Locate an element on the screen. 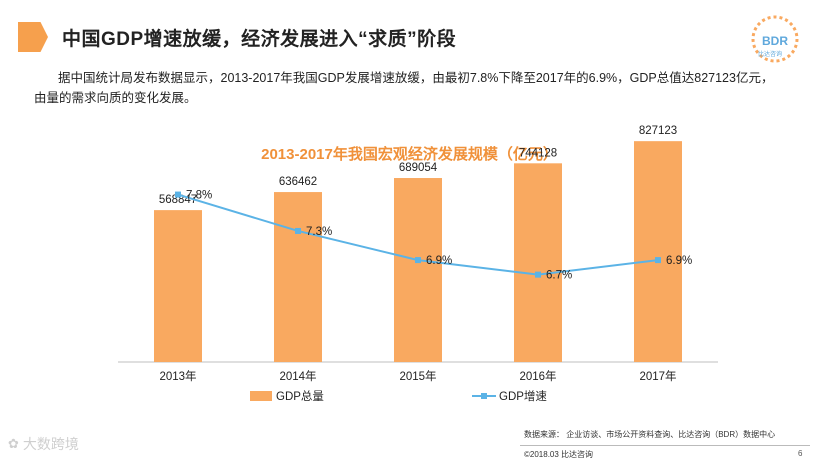 The image size is (819, 463). x-tick-label-1: 2014年 is located at coordinates (297, 376).